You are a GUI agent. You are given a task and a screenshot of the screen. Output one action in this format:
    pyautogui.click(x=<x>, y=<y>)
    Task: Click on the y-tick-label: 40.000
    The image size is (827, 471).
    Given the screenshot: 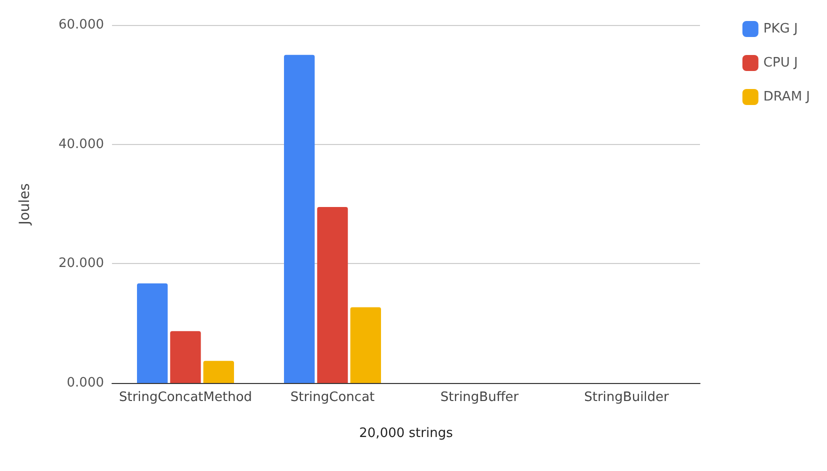 What is the action you would take?
    pyautogui.click(x=81, y=144)
    